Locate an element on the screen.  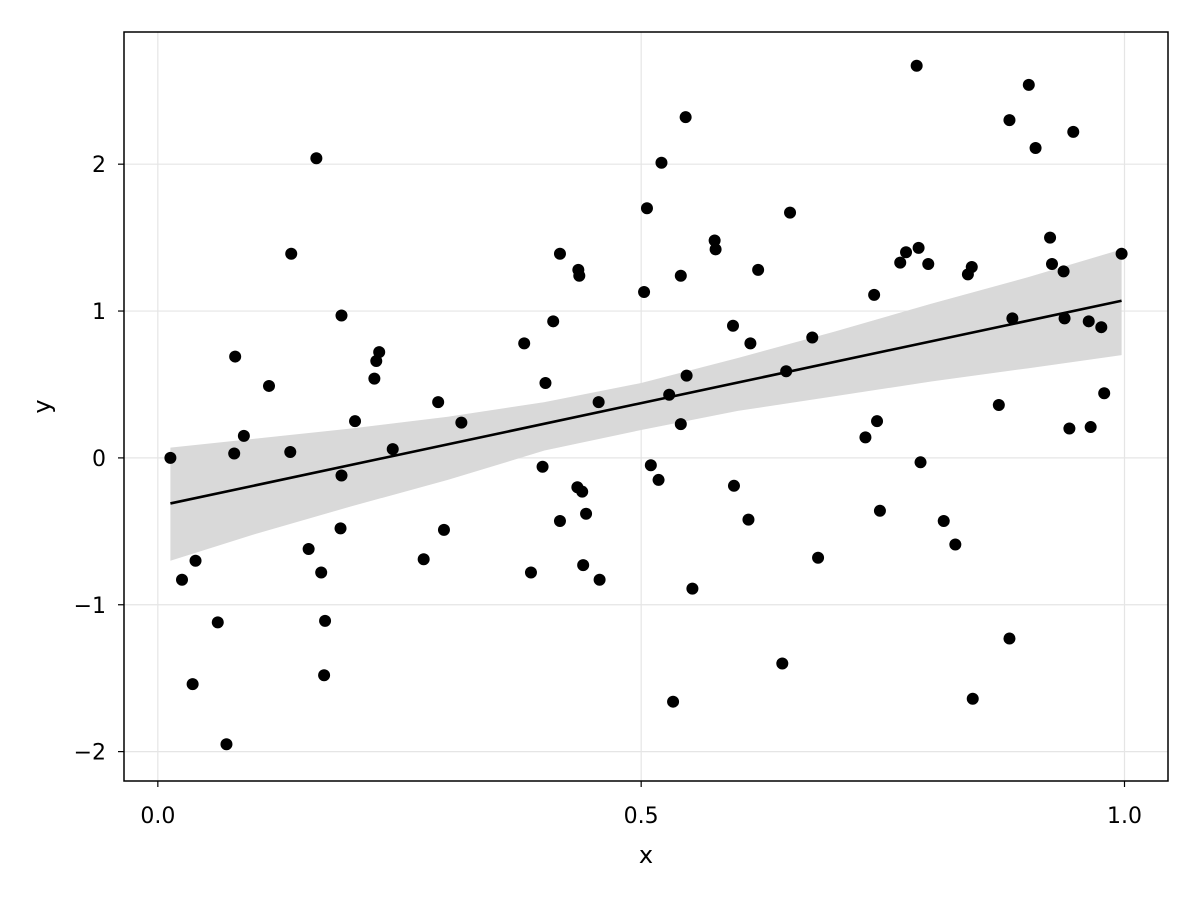
y-tick-label-1: −1 is located at coordinates (90, 606).